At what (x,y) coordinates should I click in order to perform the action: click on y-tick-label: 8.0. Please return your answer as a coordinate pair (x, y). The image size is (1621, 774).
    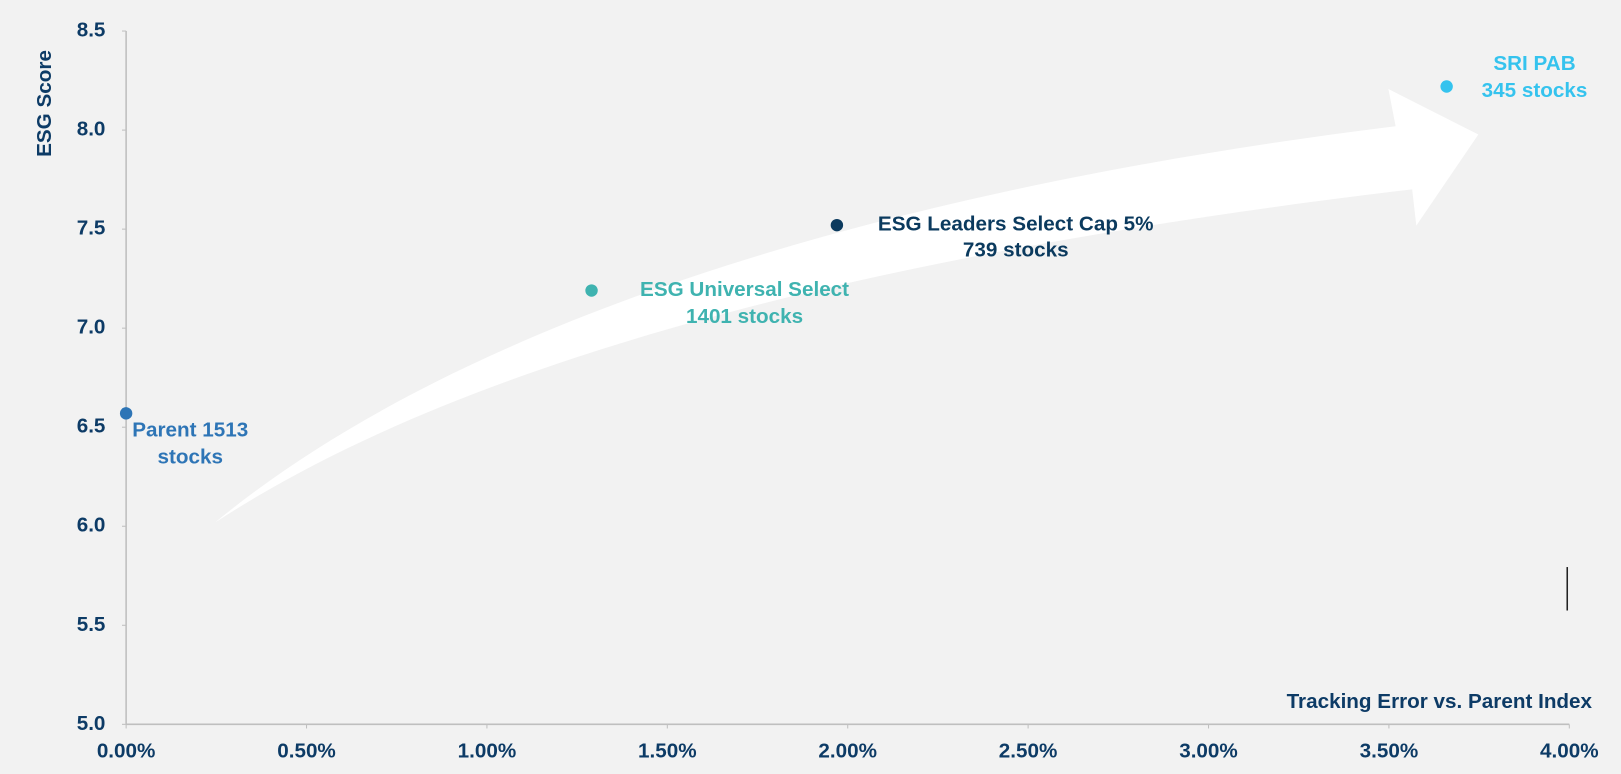
    Looking at the image, I should click on (91, 129).